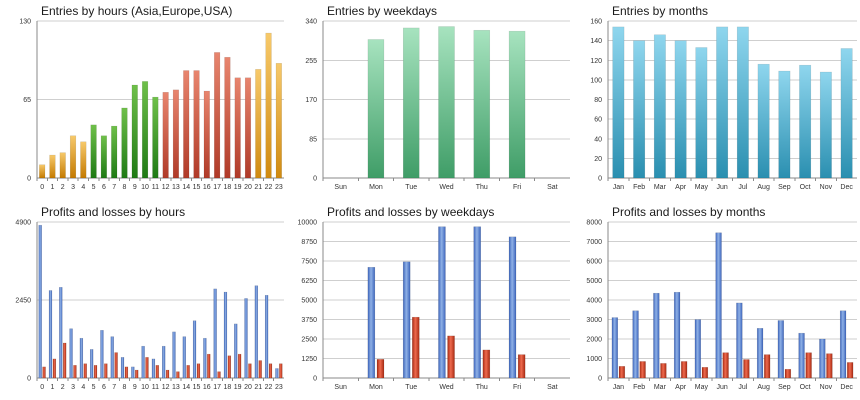 The height and width of the screenshot is (400, 860). What do you see at coordinates (705, 373) in the screenshot?
I see `bar-losses-may` at bounding box center [705, 373].